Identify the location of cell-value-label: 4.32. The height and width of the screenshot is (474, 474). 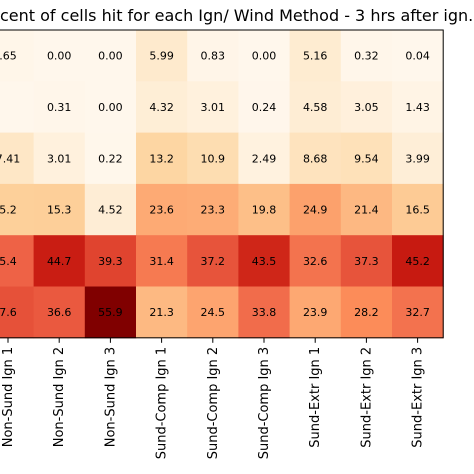
(161, 107).